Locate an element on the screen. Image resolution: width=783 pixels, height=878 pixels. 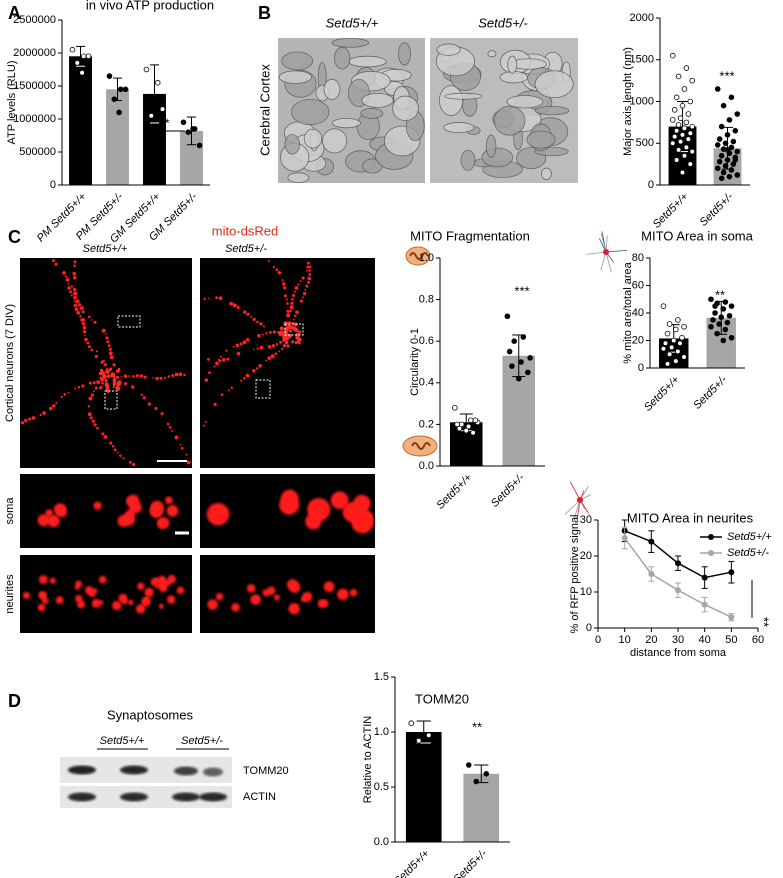
y-tick-label: 60 is located at coordinates (638, 285).